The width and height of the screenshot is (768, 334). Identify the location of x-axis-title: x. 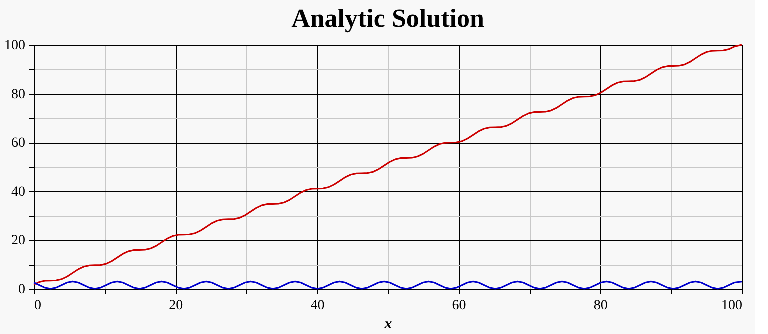
(388, 324).